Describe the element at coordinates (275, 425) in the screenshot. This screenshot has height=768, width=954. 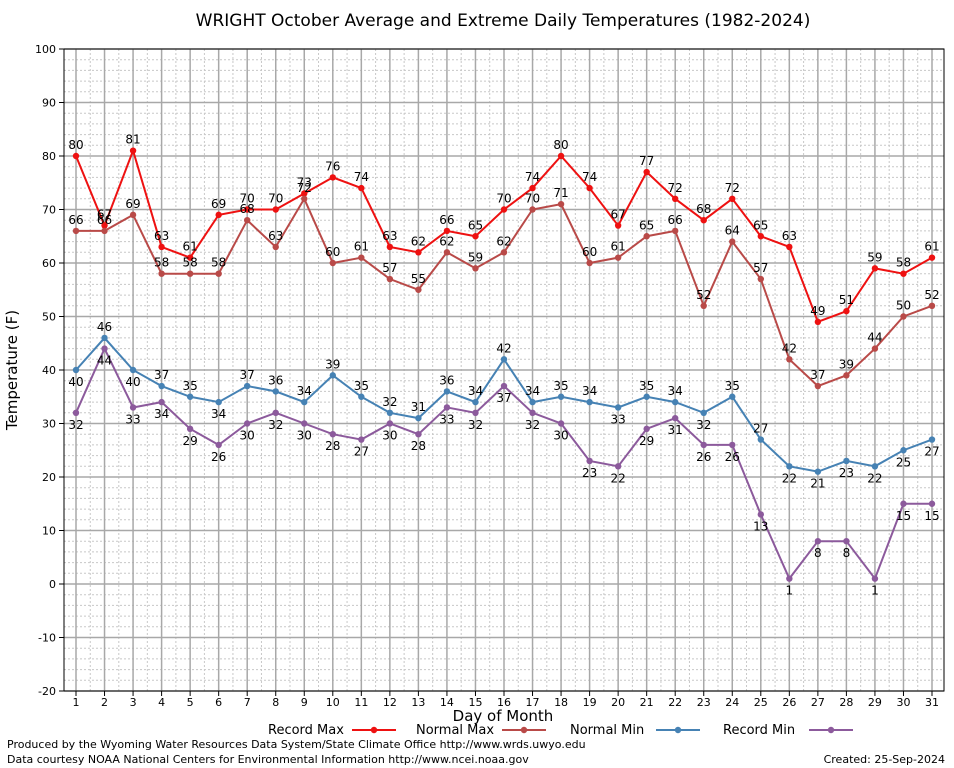
I see `record-min-data-label: 32` at that location.